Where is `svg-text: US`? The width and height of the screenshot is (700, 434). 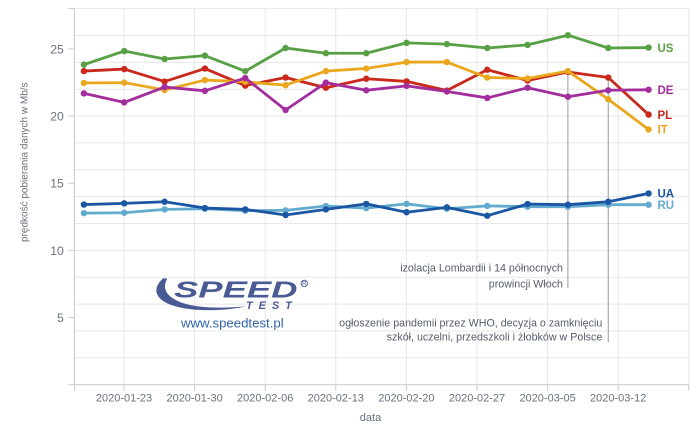 svg-text: US is located at coordinates (666, 49).